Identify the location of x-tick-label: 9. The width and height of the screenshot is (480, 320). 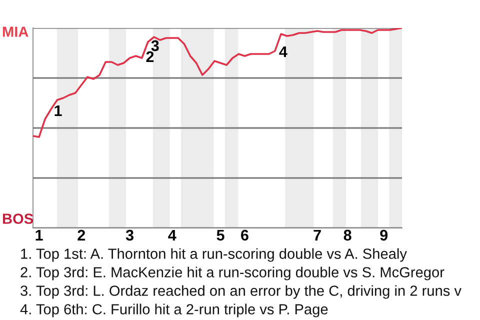
(384, 235).